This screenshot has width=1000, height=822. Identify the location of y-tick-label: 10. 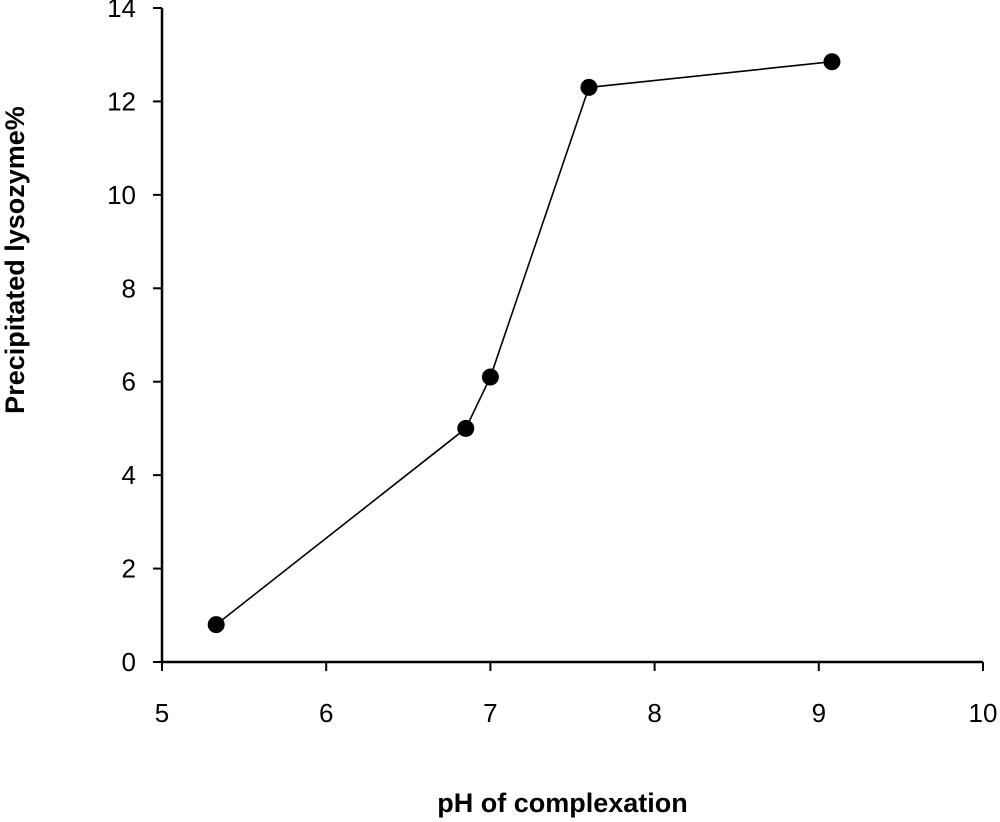
(121, 195).